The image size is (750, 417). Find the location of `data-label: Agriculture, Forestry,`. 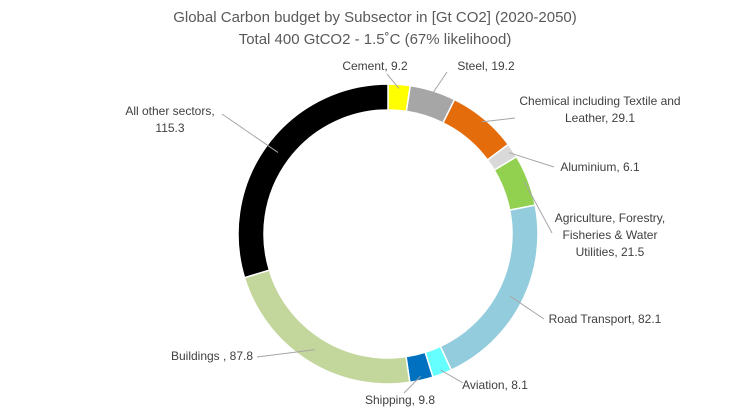

data-label: Agriculture, Forestry, is located at coordinates (610, 218).